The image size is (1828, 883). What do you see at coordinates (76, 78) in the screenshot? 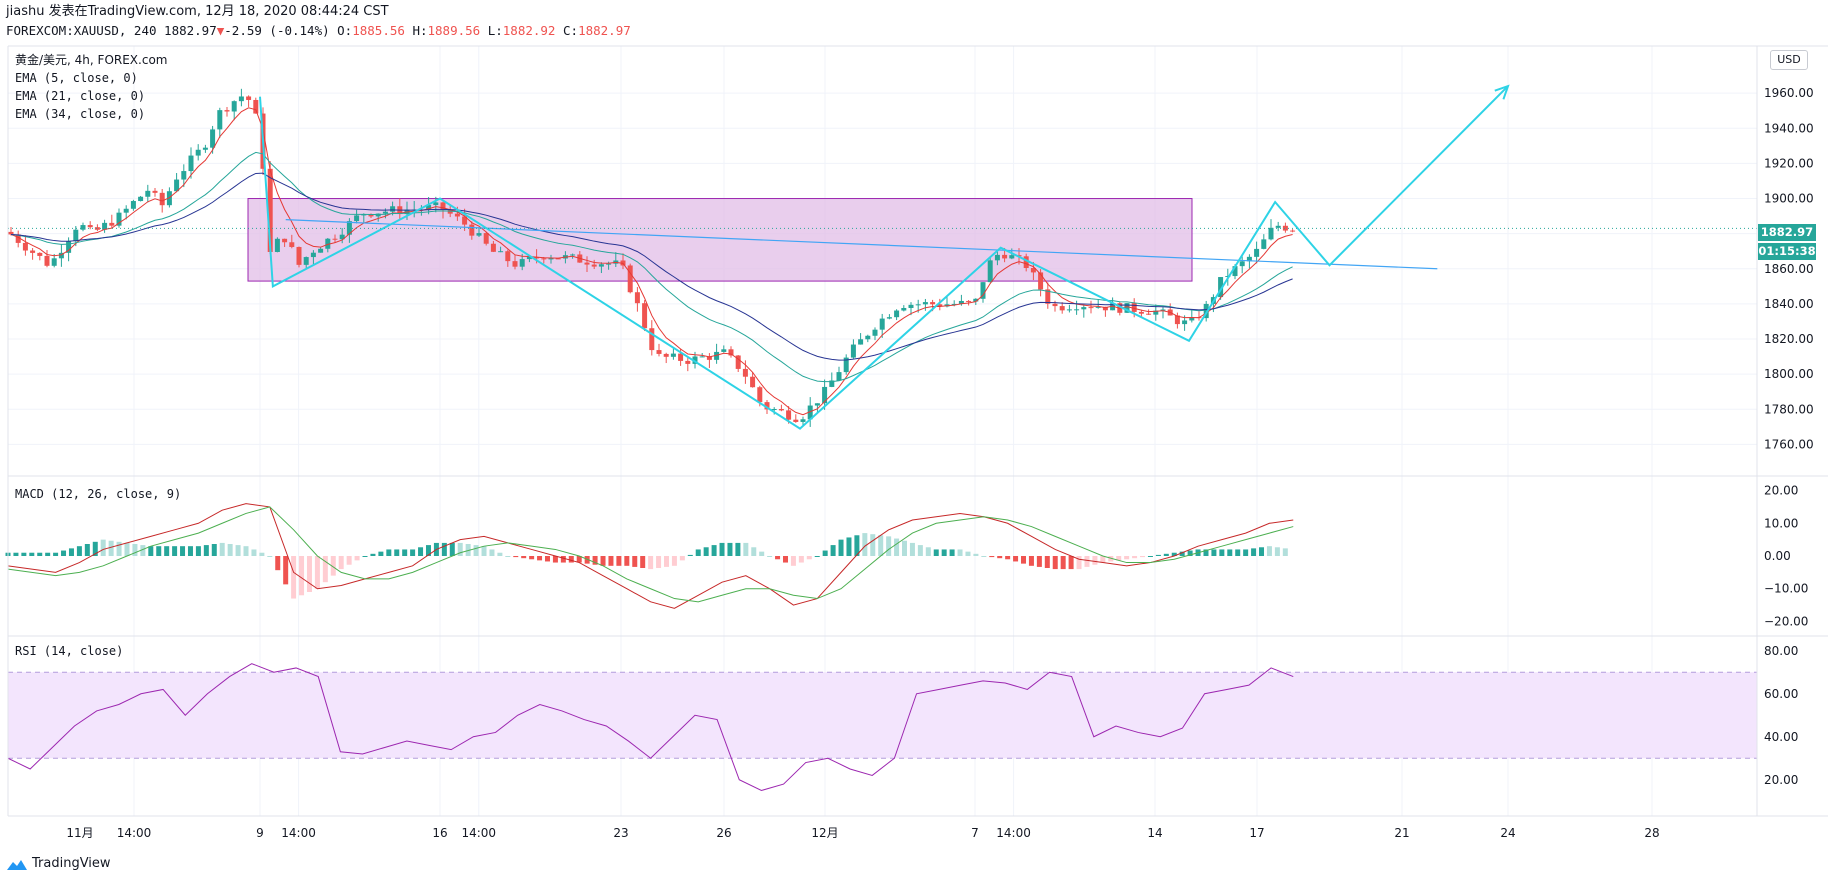
I see `legend-ema5: EMA (5, close, 0)` at bounding box center [76, 78].